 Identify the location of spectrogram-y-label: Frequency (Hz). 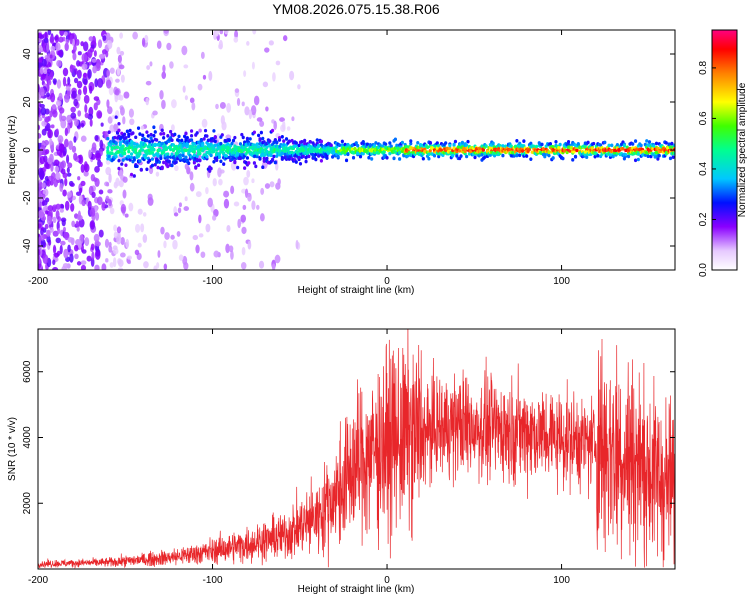
(12, 150).